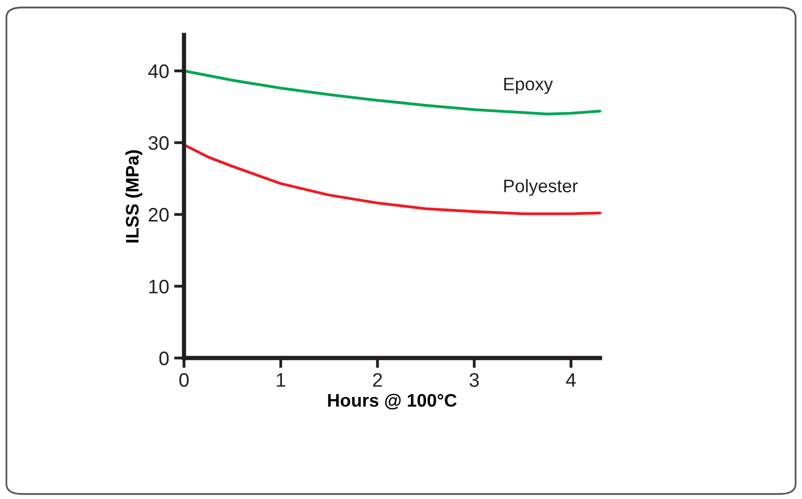  What do you see at coordinates (133, 196) in the screenshot?
I see `y-axis-title: ILSS (MPa)` at bounding box center [133, 196].